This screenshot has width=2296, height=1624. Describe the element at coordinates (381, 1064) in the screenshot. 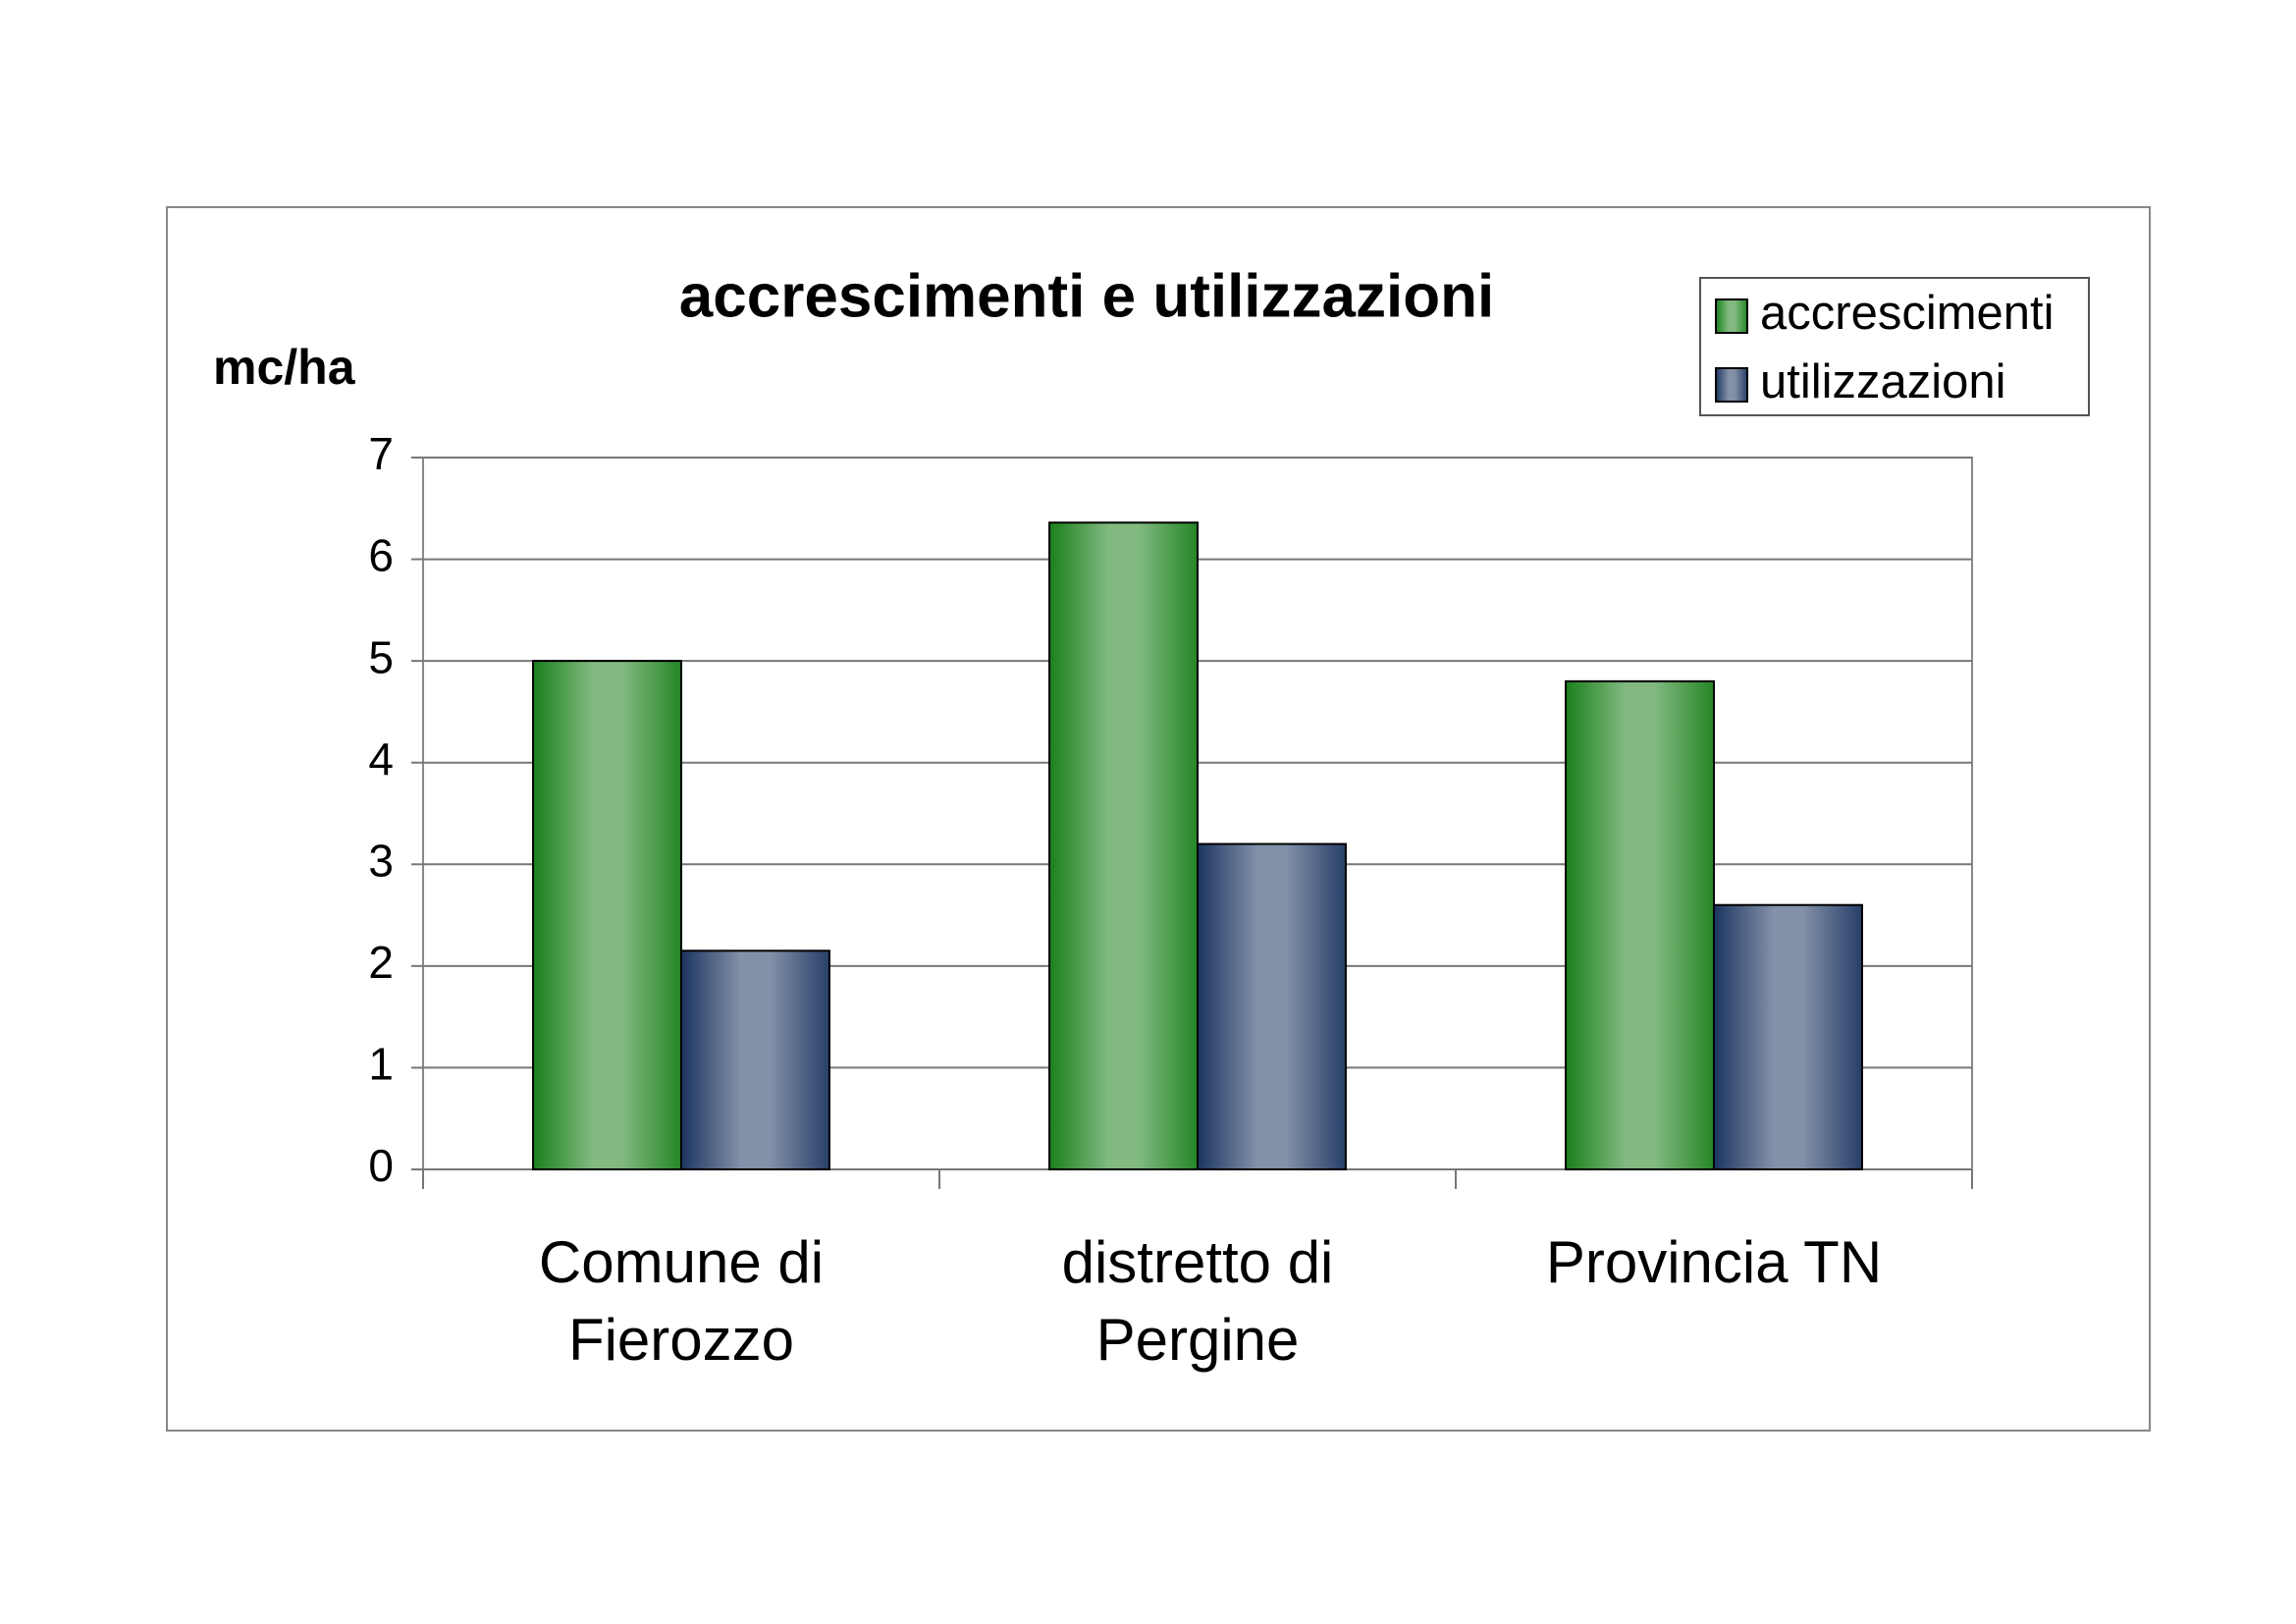

I see `y-tick-label: 1` at that location.